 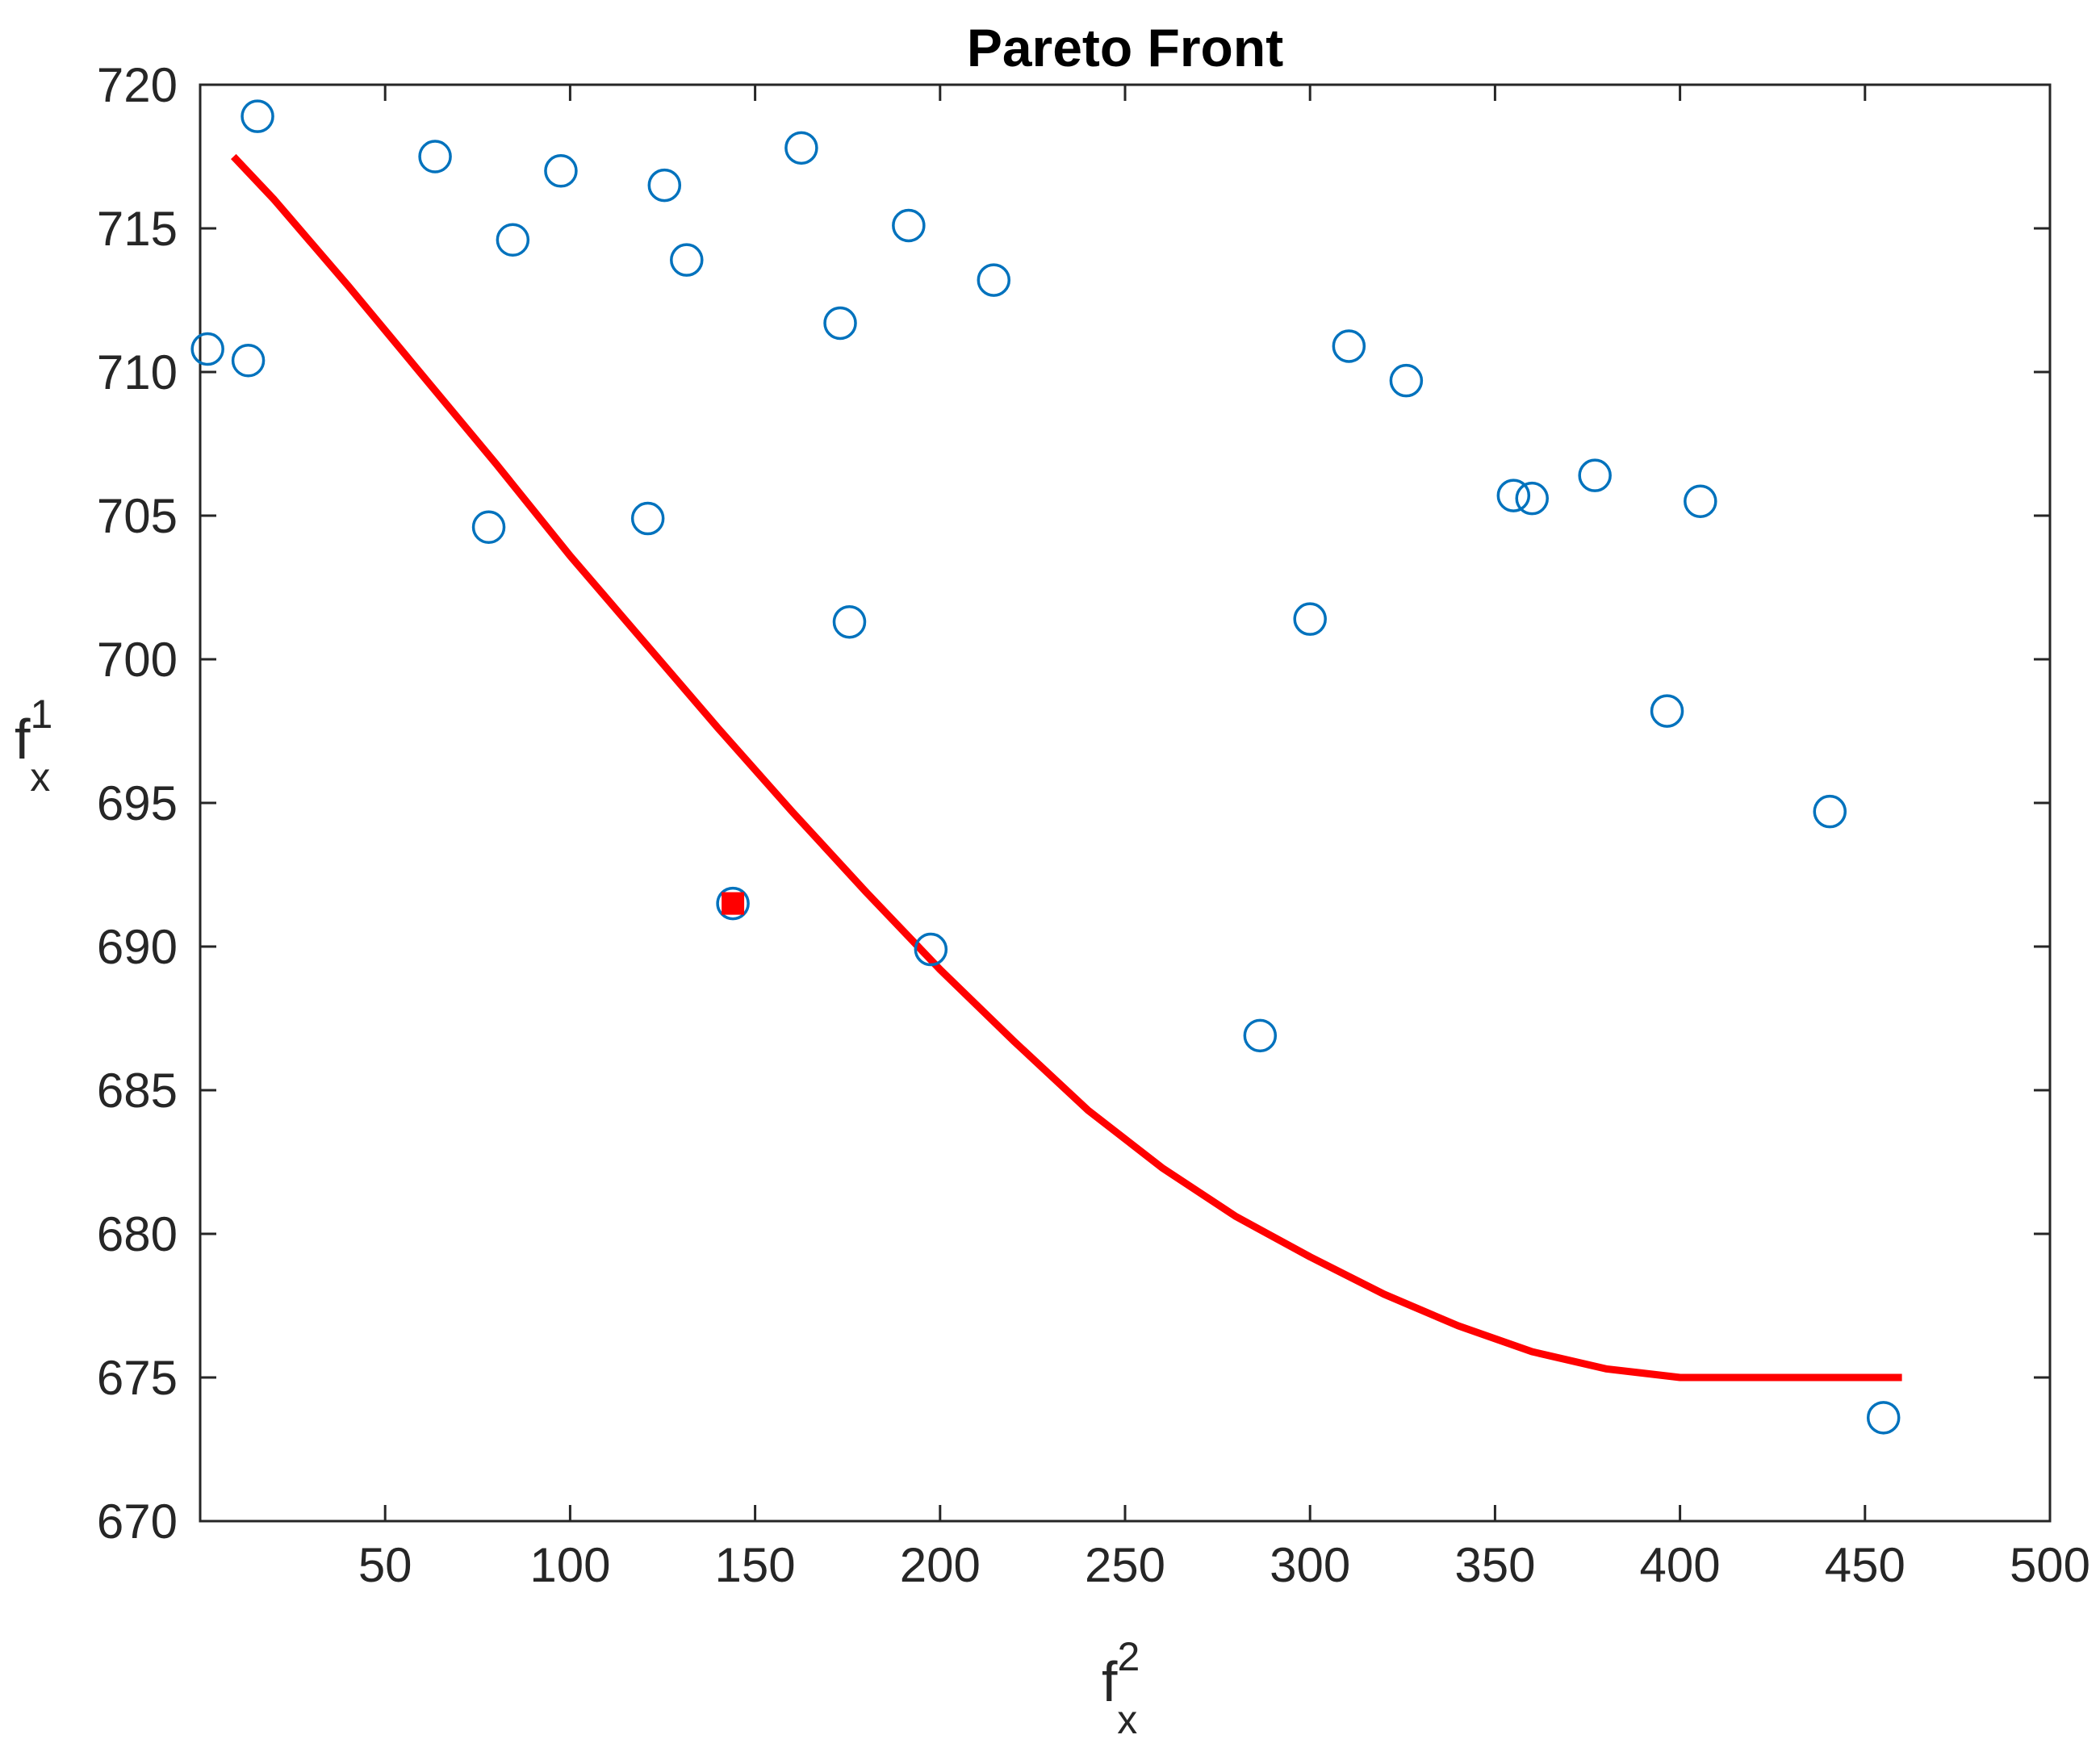 What do you see at coordinates (1494, 1565) in the screenshot?
I see `x-tick-label: 350` at bounding box center [1494, 1565].